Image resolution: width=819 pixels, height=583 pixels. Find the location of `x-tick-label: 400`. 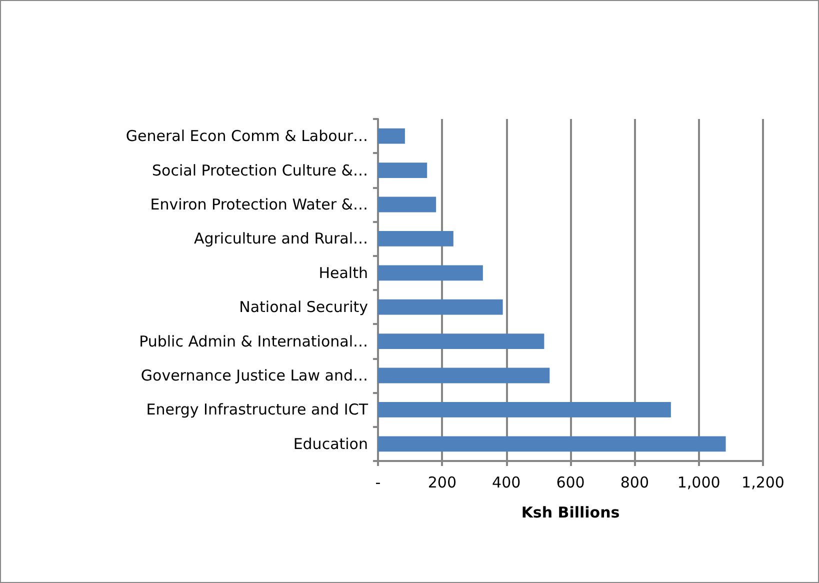

x-tick-label: 400 is located at coordinates (506, 483).